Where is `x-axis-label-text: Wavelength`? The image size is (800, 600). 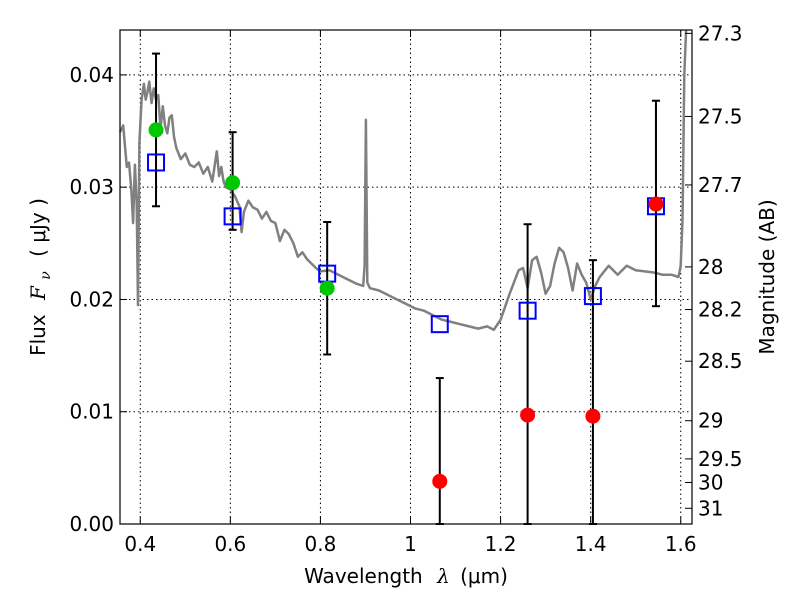 x-axis-label-text: Wavelength is located at coordinates (363, 576).